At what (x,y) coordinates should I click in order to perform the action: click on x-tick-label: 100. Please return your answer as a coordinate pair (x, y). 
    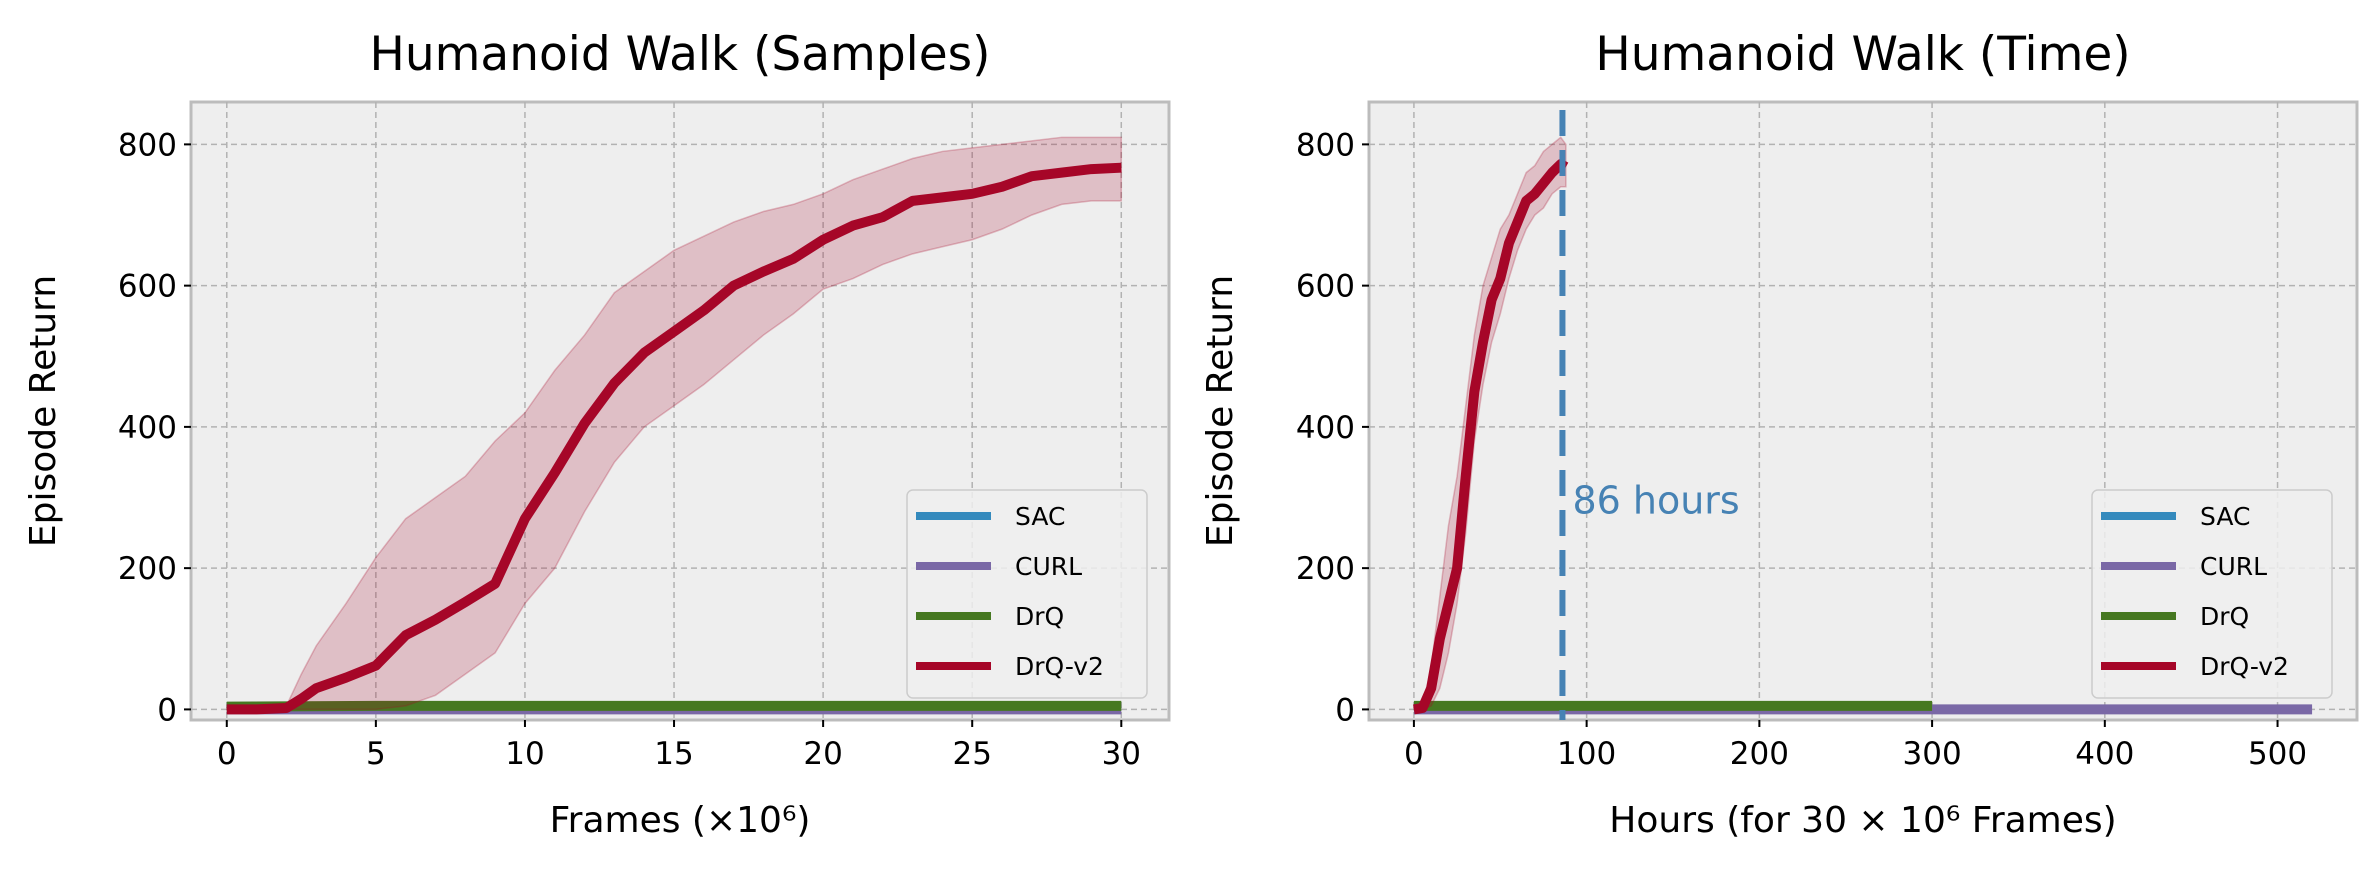
    Looking at the image, I should click on (1586, 754).